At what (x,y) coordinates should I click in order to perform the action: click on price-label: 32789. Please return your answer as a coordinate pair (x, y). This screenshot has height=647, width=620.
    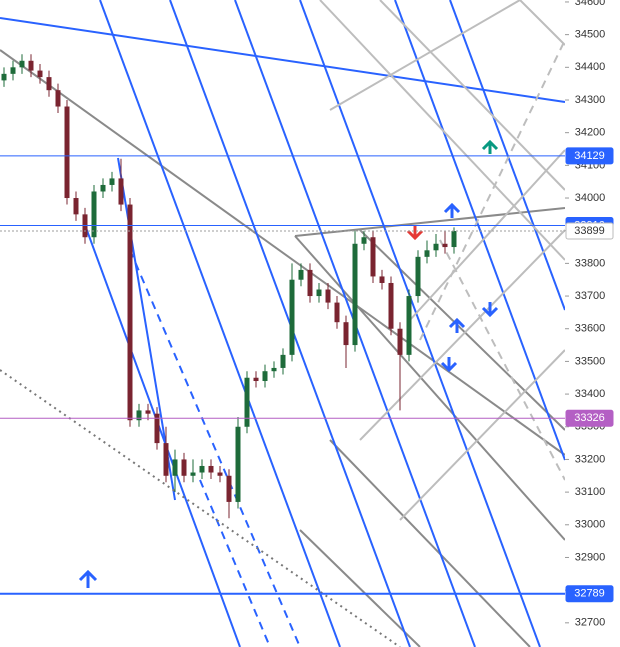
    Looking at the image, I should click on (589, 594).